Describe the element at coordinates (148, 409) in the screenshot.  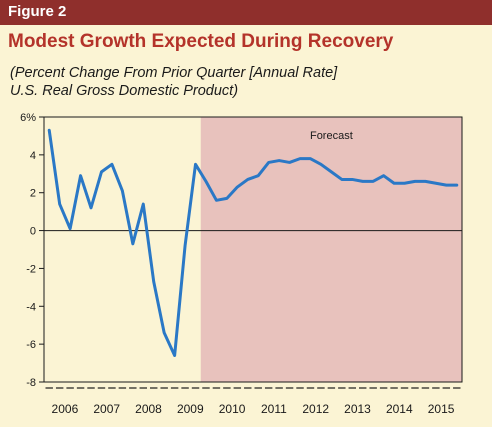
I see `x-tick-label: 2008` at that location.